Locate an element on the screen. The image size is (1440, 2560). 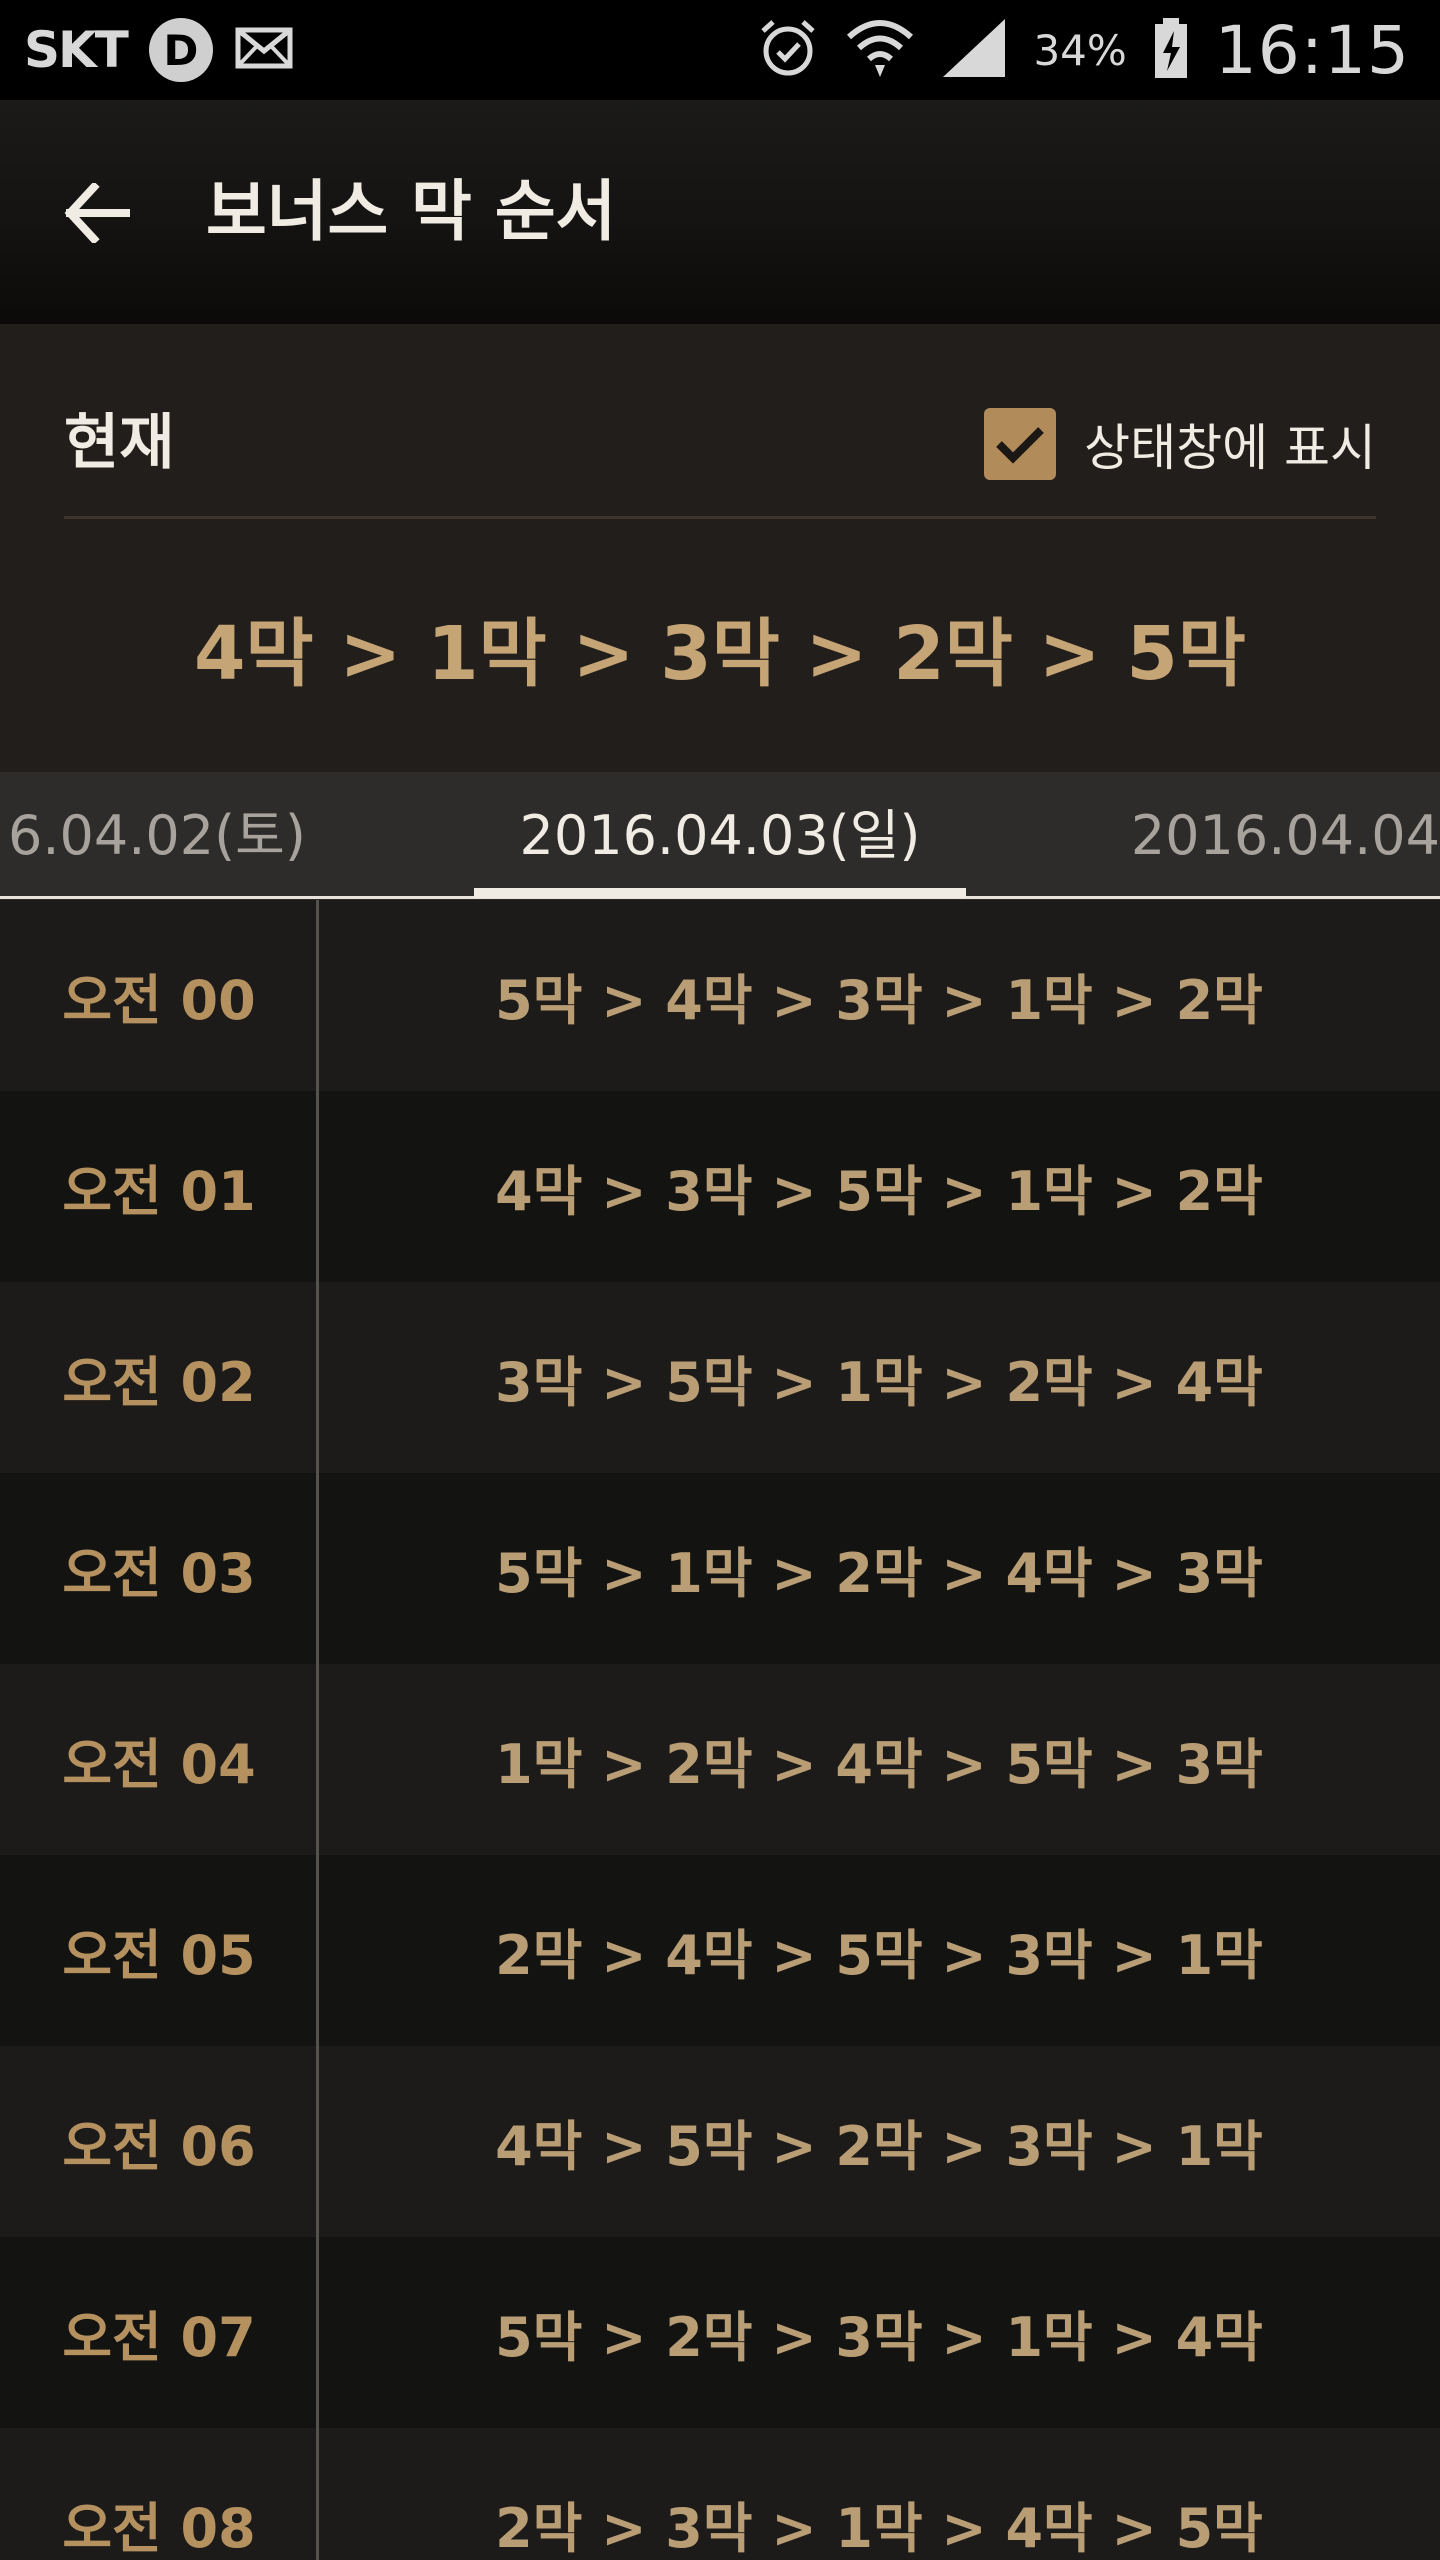
schedule-row: 오전 05 2막 > 4막 > 5막 > 3막 > 1막 is located at coordinates (720, 1950).